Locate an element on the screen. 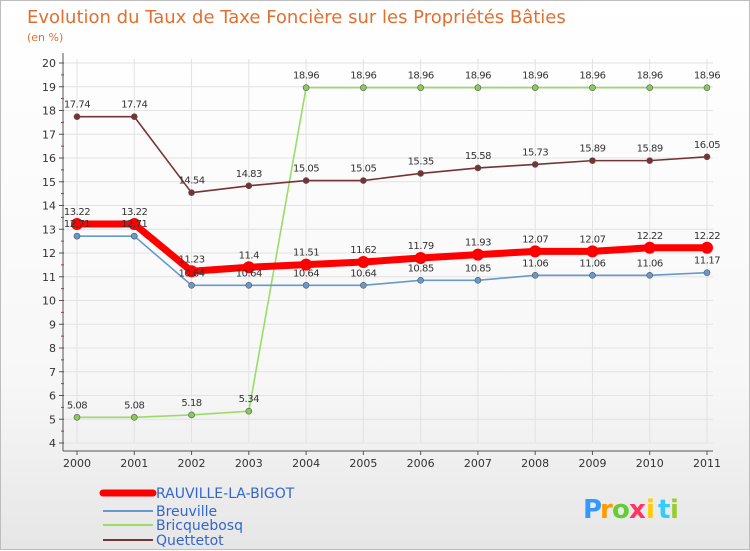 This screenshot has height=551, width=750. data-label: 11.4 is located at coordinates (249, 255).